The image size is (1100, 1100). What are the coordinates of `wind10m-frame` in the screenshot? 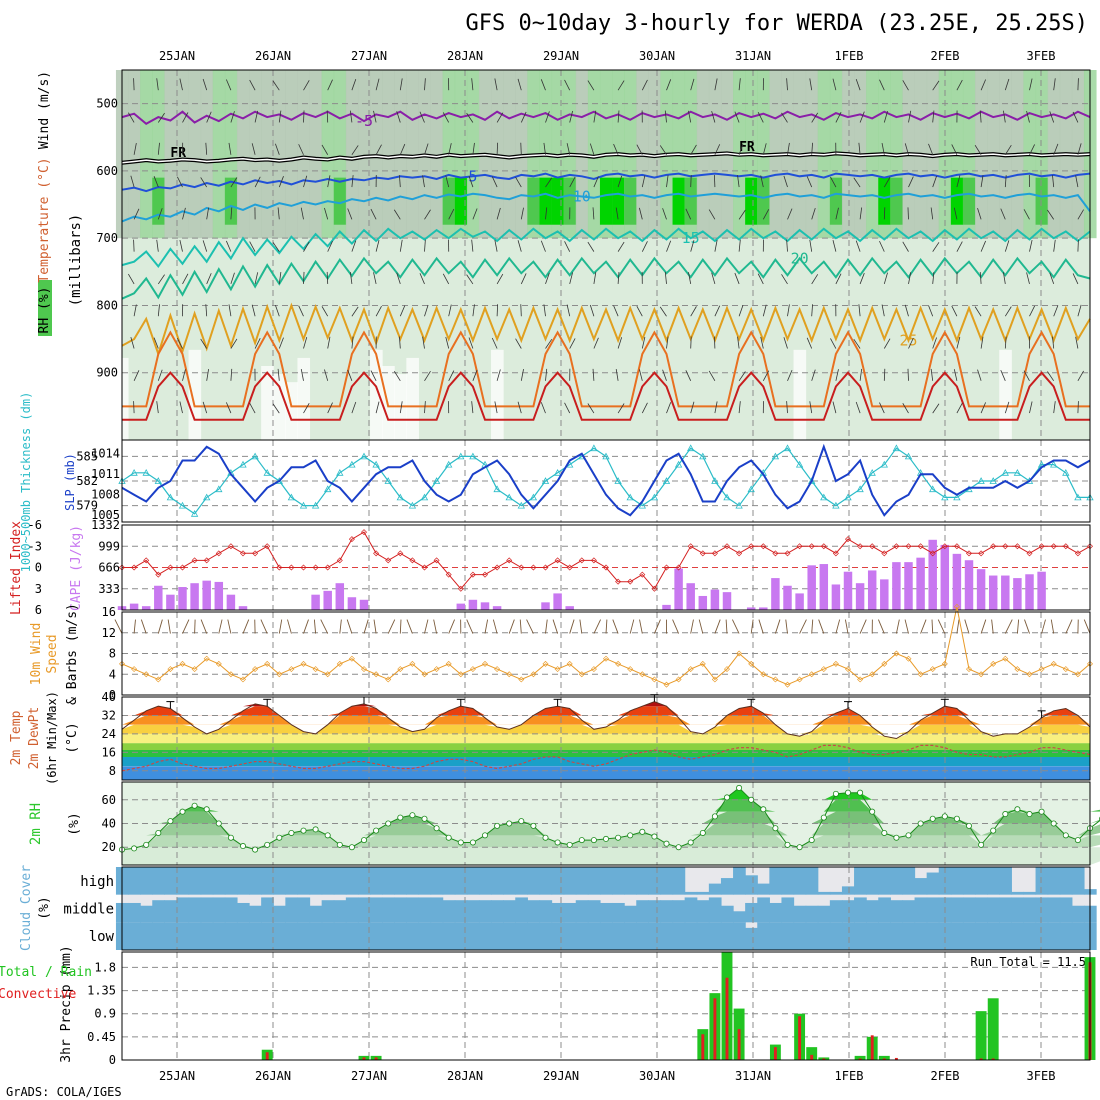 It's located at (606, 653).